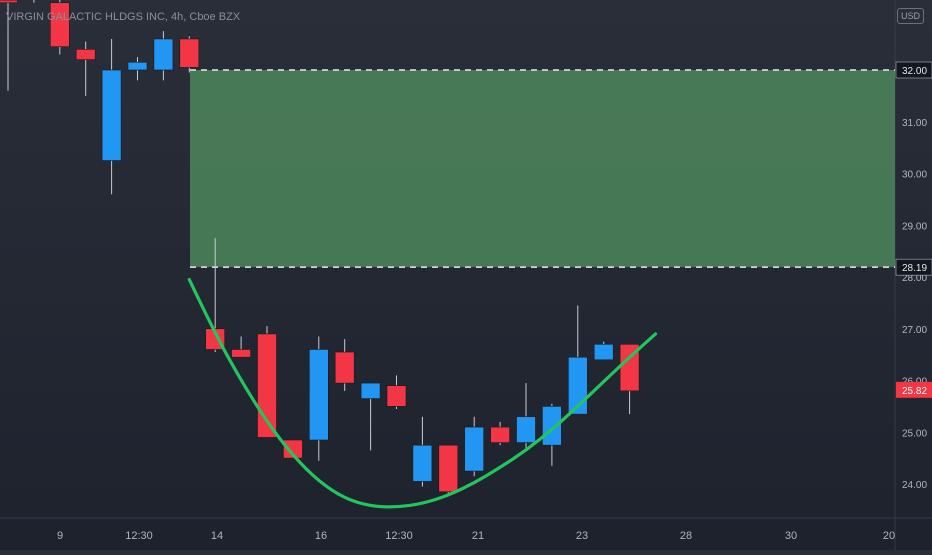  I want to click on time-tick-label: 14, so click(217, 536).